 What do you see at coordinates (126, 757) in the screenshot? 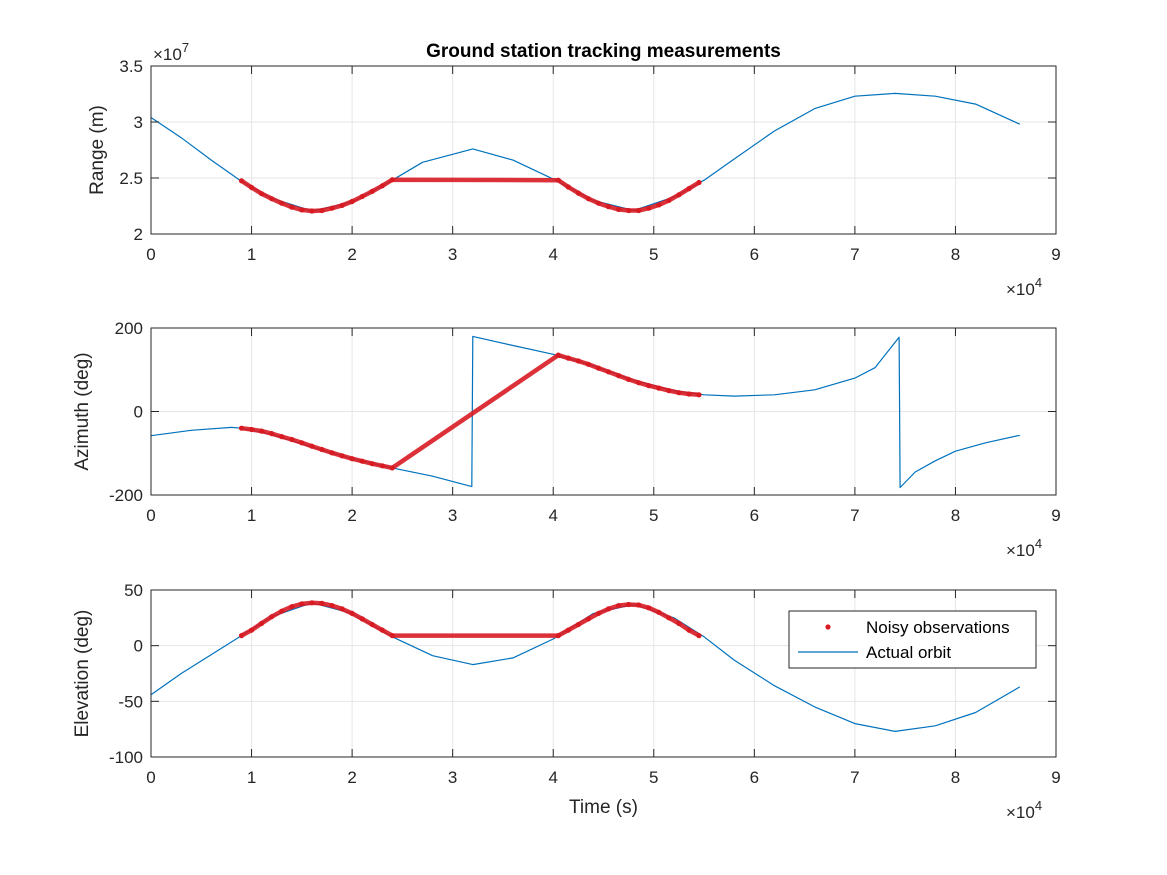
I see `y-tick-label: -100` at bounding box center [126, 757].